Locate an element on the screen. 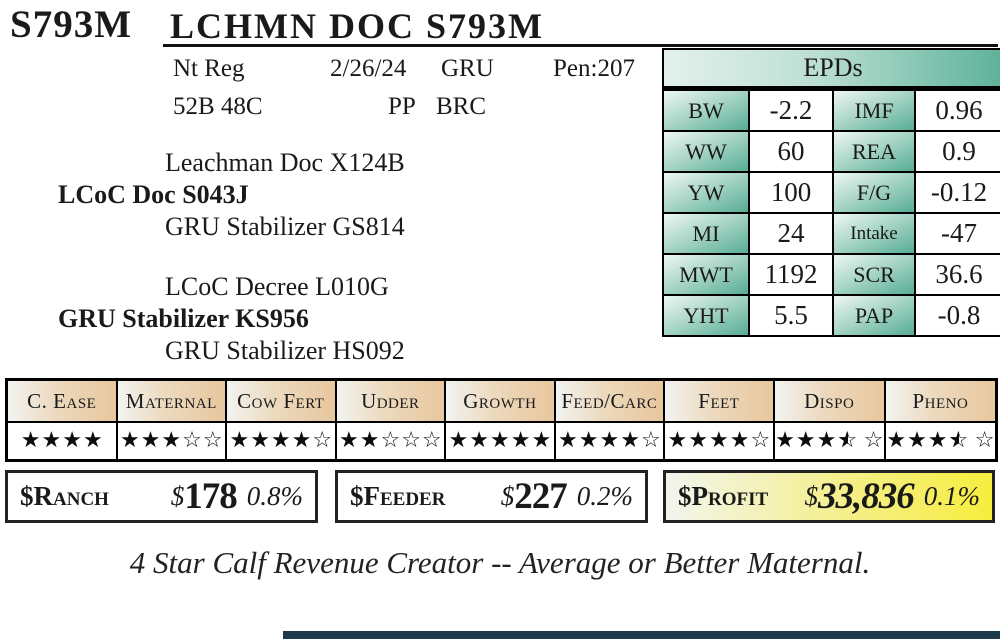 The image size is (1000, 639). pedigree-sire-sire: Leachman Doc X124B is located at coordinates (285, 162).